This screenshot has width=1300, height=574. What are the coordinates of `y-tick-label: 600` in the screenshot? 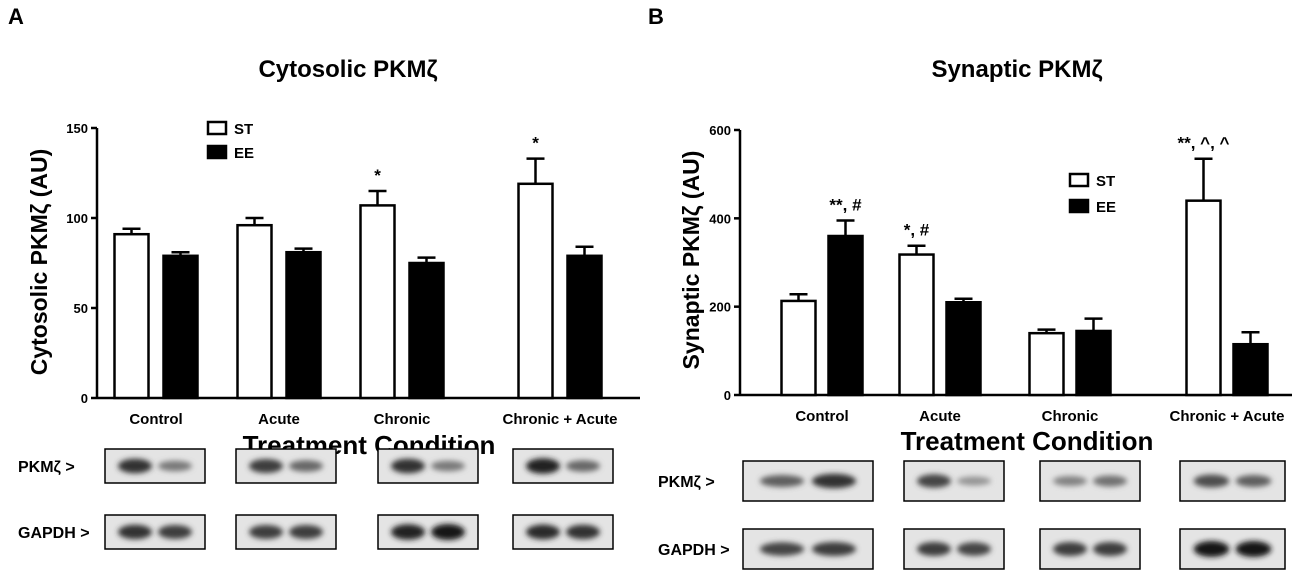 It's located at (720, 130).